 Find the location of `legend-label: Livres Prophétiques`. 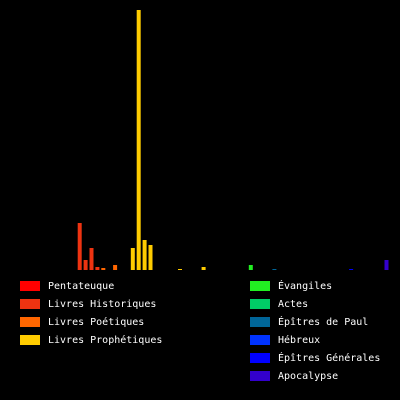

legend-label: Livres Prophétiques is located at coordinates (105, 340).